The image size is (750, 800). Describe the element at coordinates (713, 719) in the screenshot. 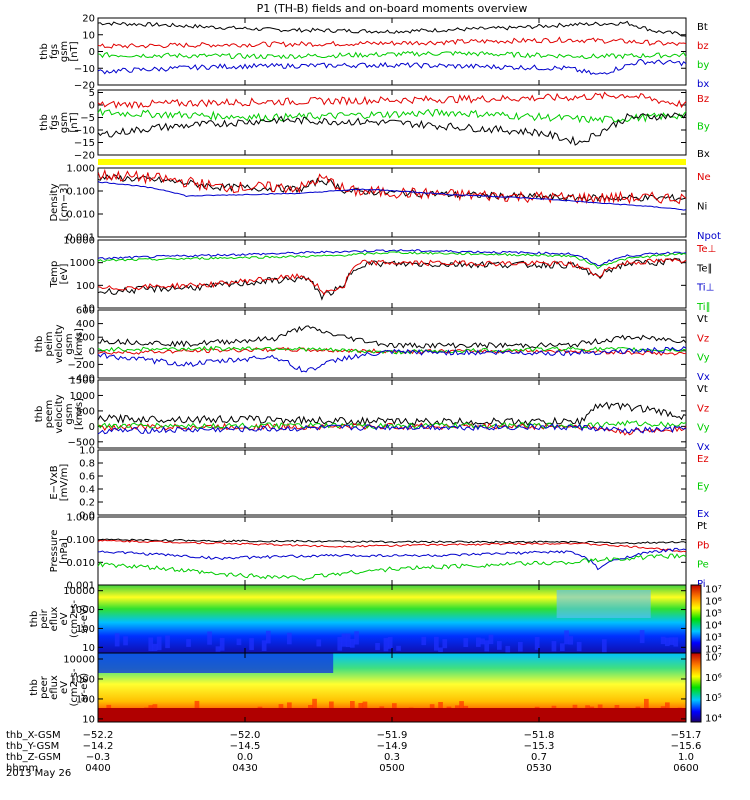

I see `colorbar-label: 10⁴` at that location.